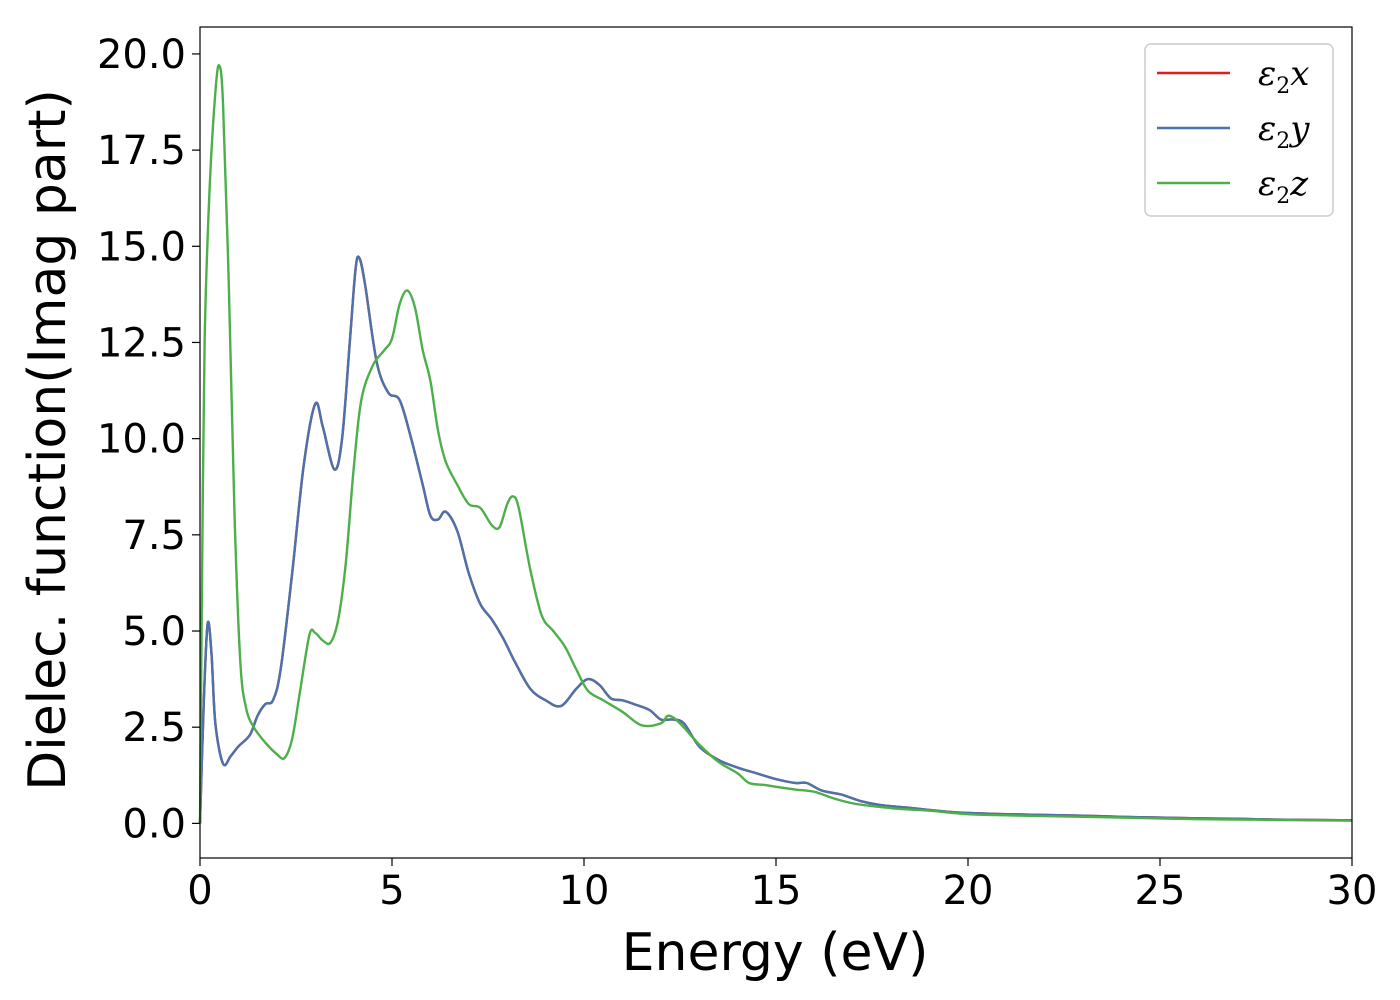 This screenshot has height=1000, width=1400. I want to click on y-tick-label: 12.5, so click(141, 343).